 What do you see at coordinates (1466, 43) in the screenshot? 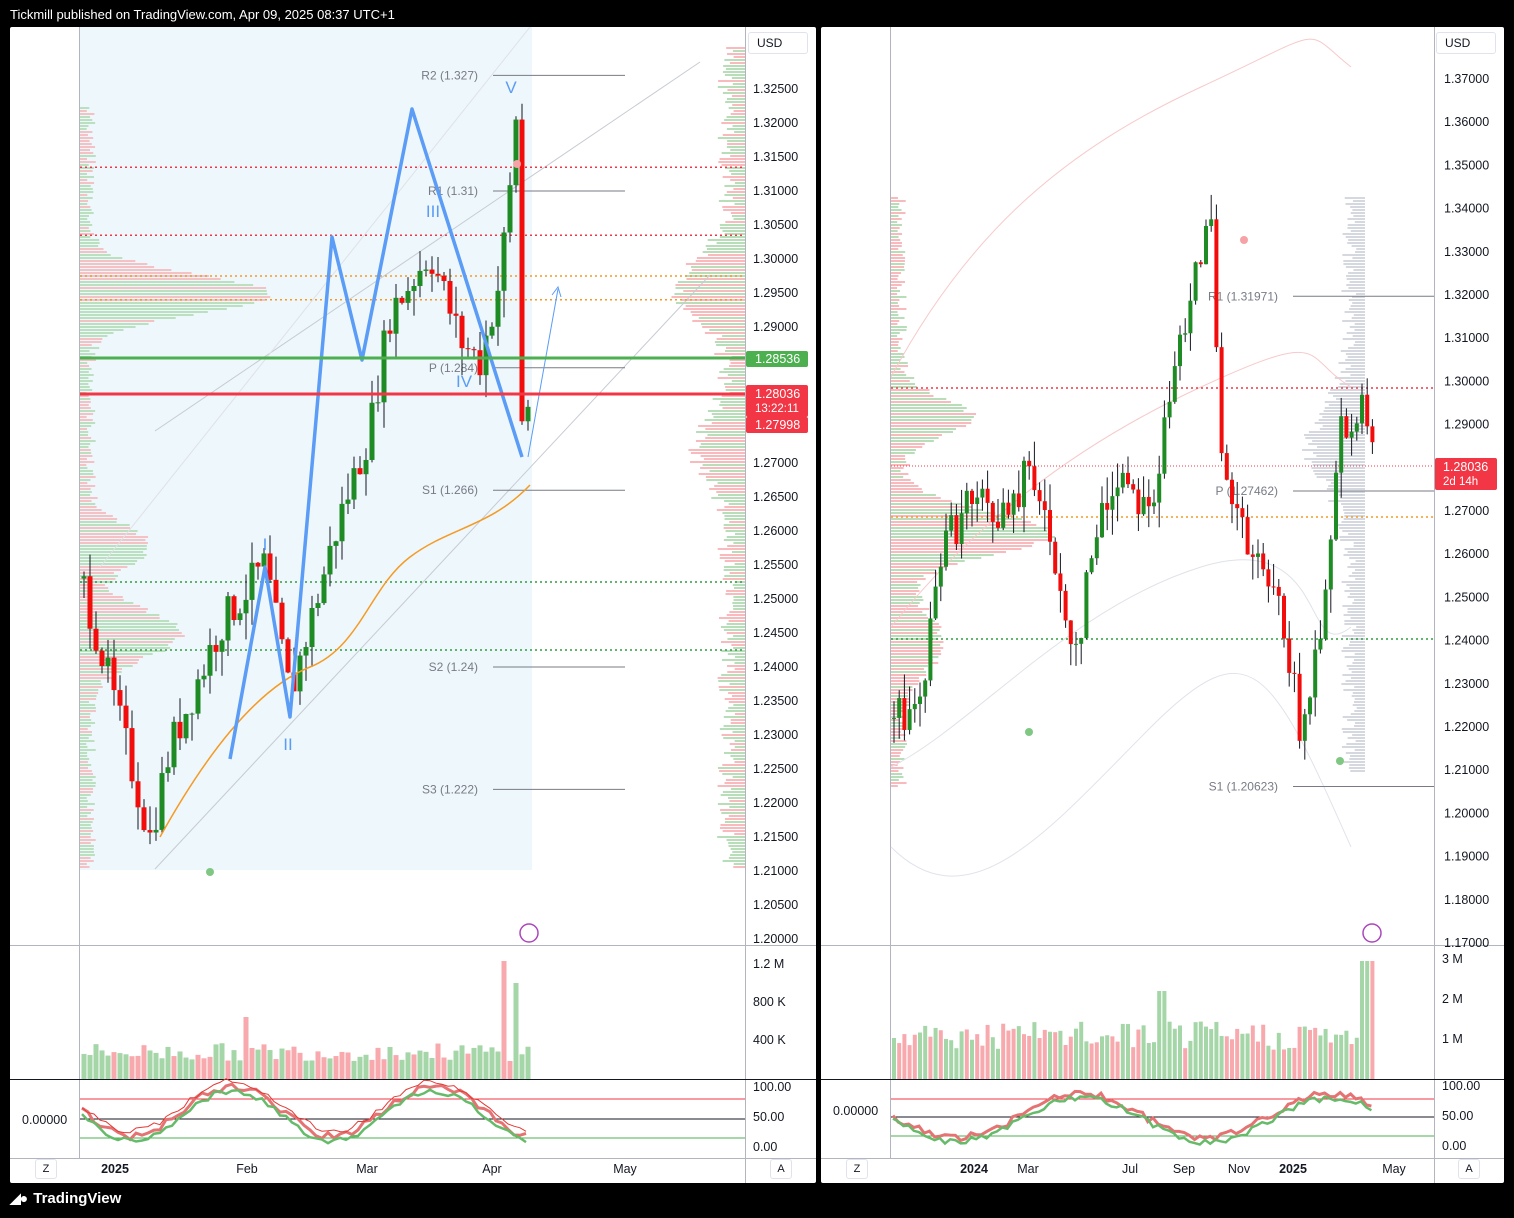
I see `right-currency-selector: USD` at bounding box center [1466, 43].